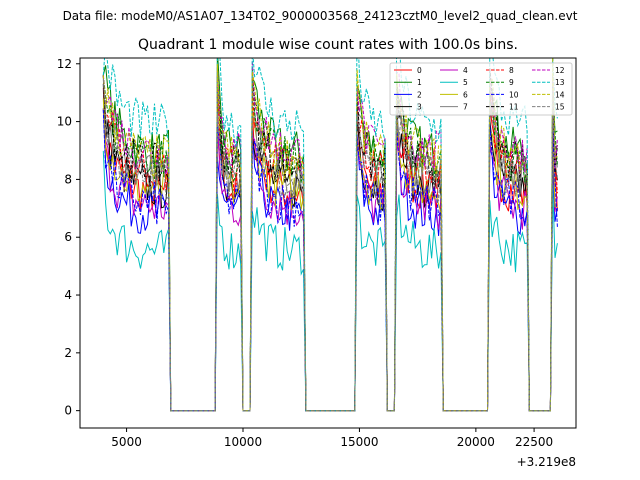 This screenshot has height=480, width=640. What do you see at coordinates (68, 295) in the screenshot?
I see `y-tick-label: 4` at bounding box center [68, 295].